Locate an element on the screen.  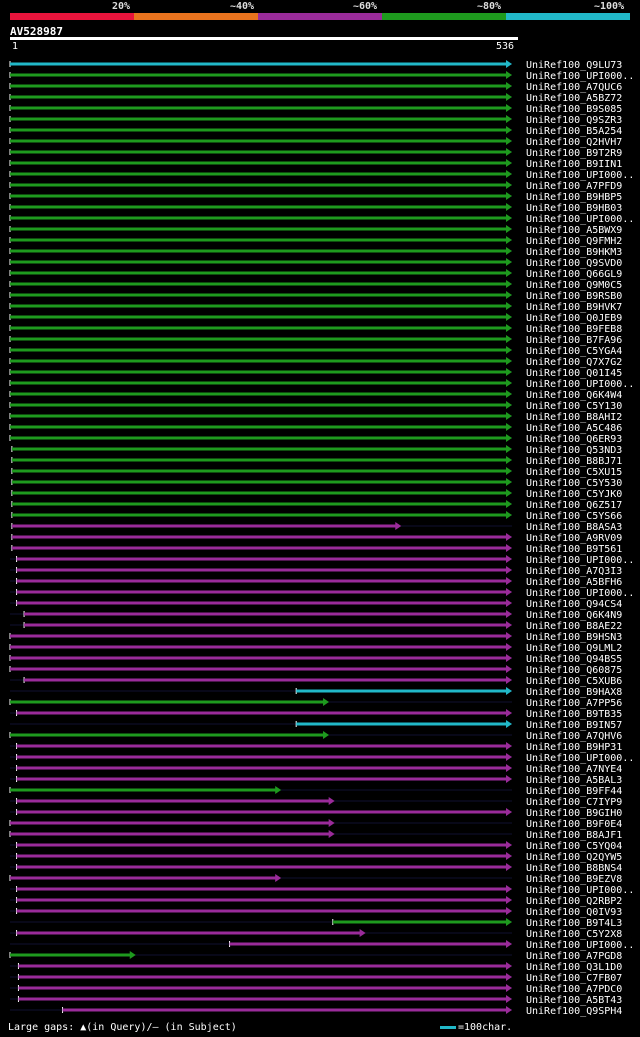
hit-label: UniRef100_B8BJ71 is located at coordinates (574, 461).